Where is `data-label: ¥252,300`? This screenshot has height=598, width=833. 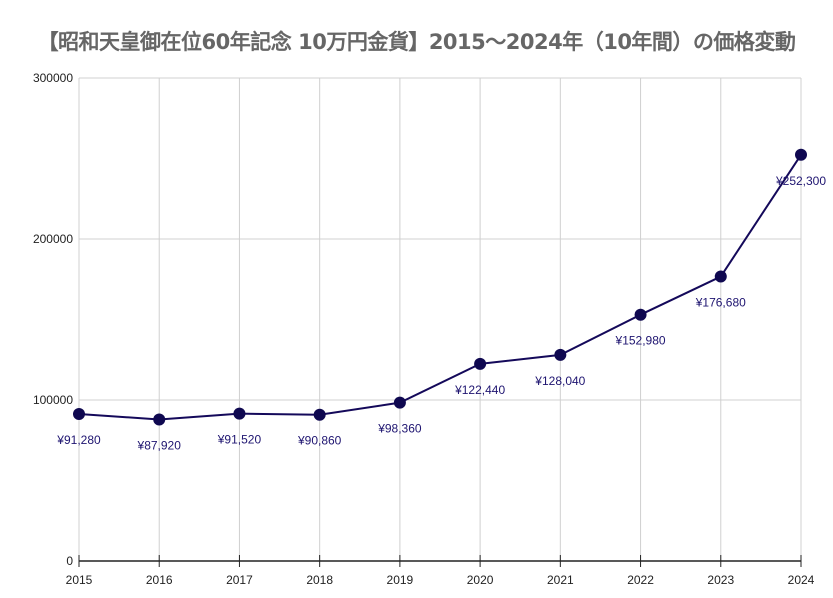
data-label: ¥252,300 is located at coordinates (800, 181).